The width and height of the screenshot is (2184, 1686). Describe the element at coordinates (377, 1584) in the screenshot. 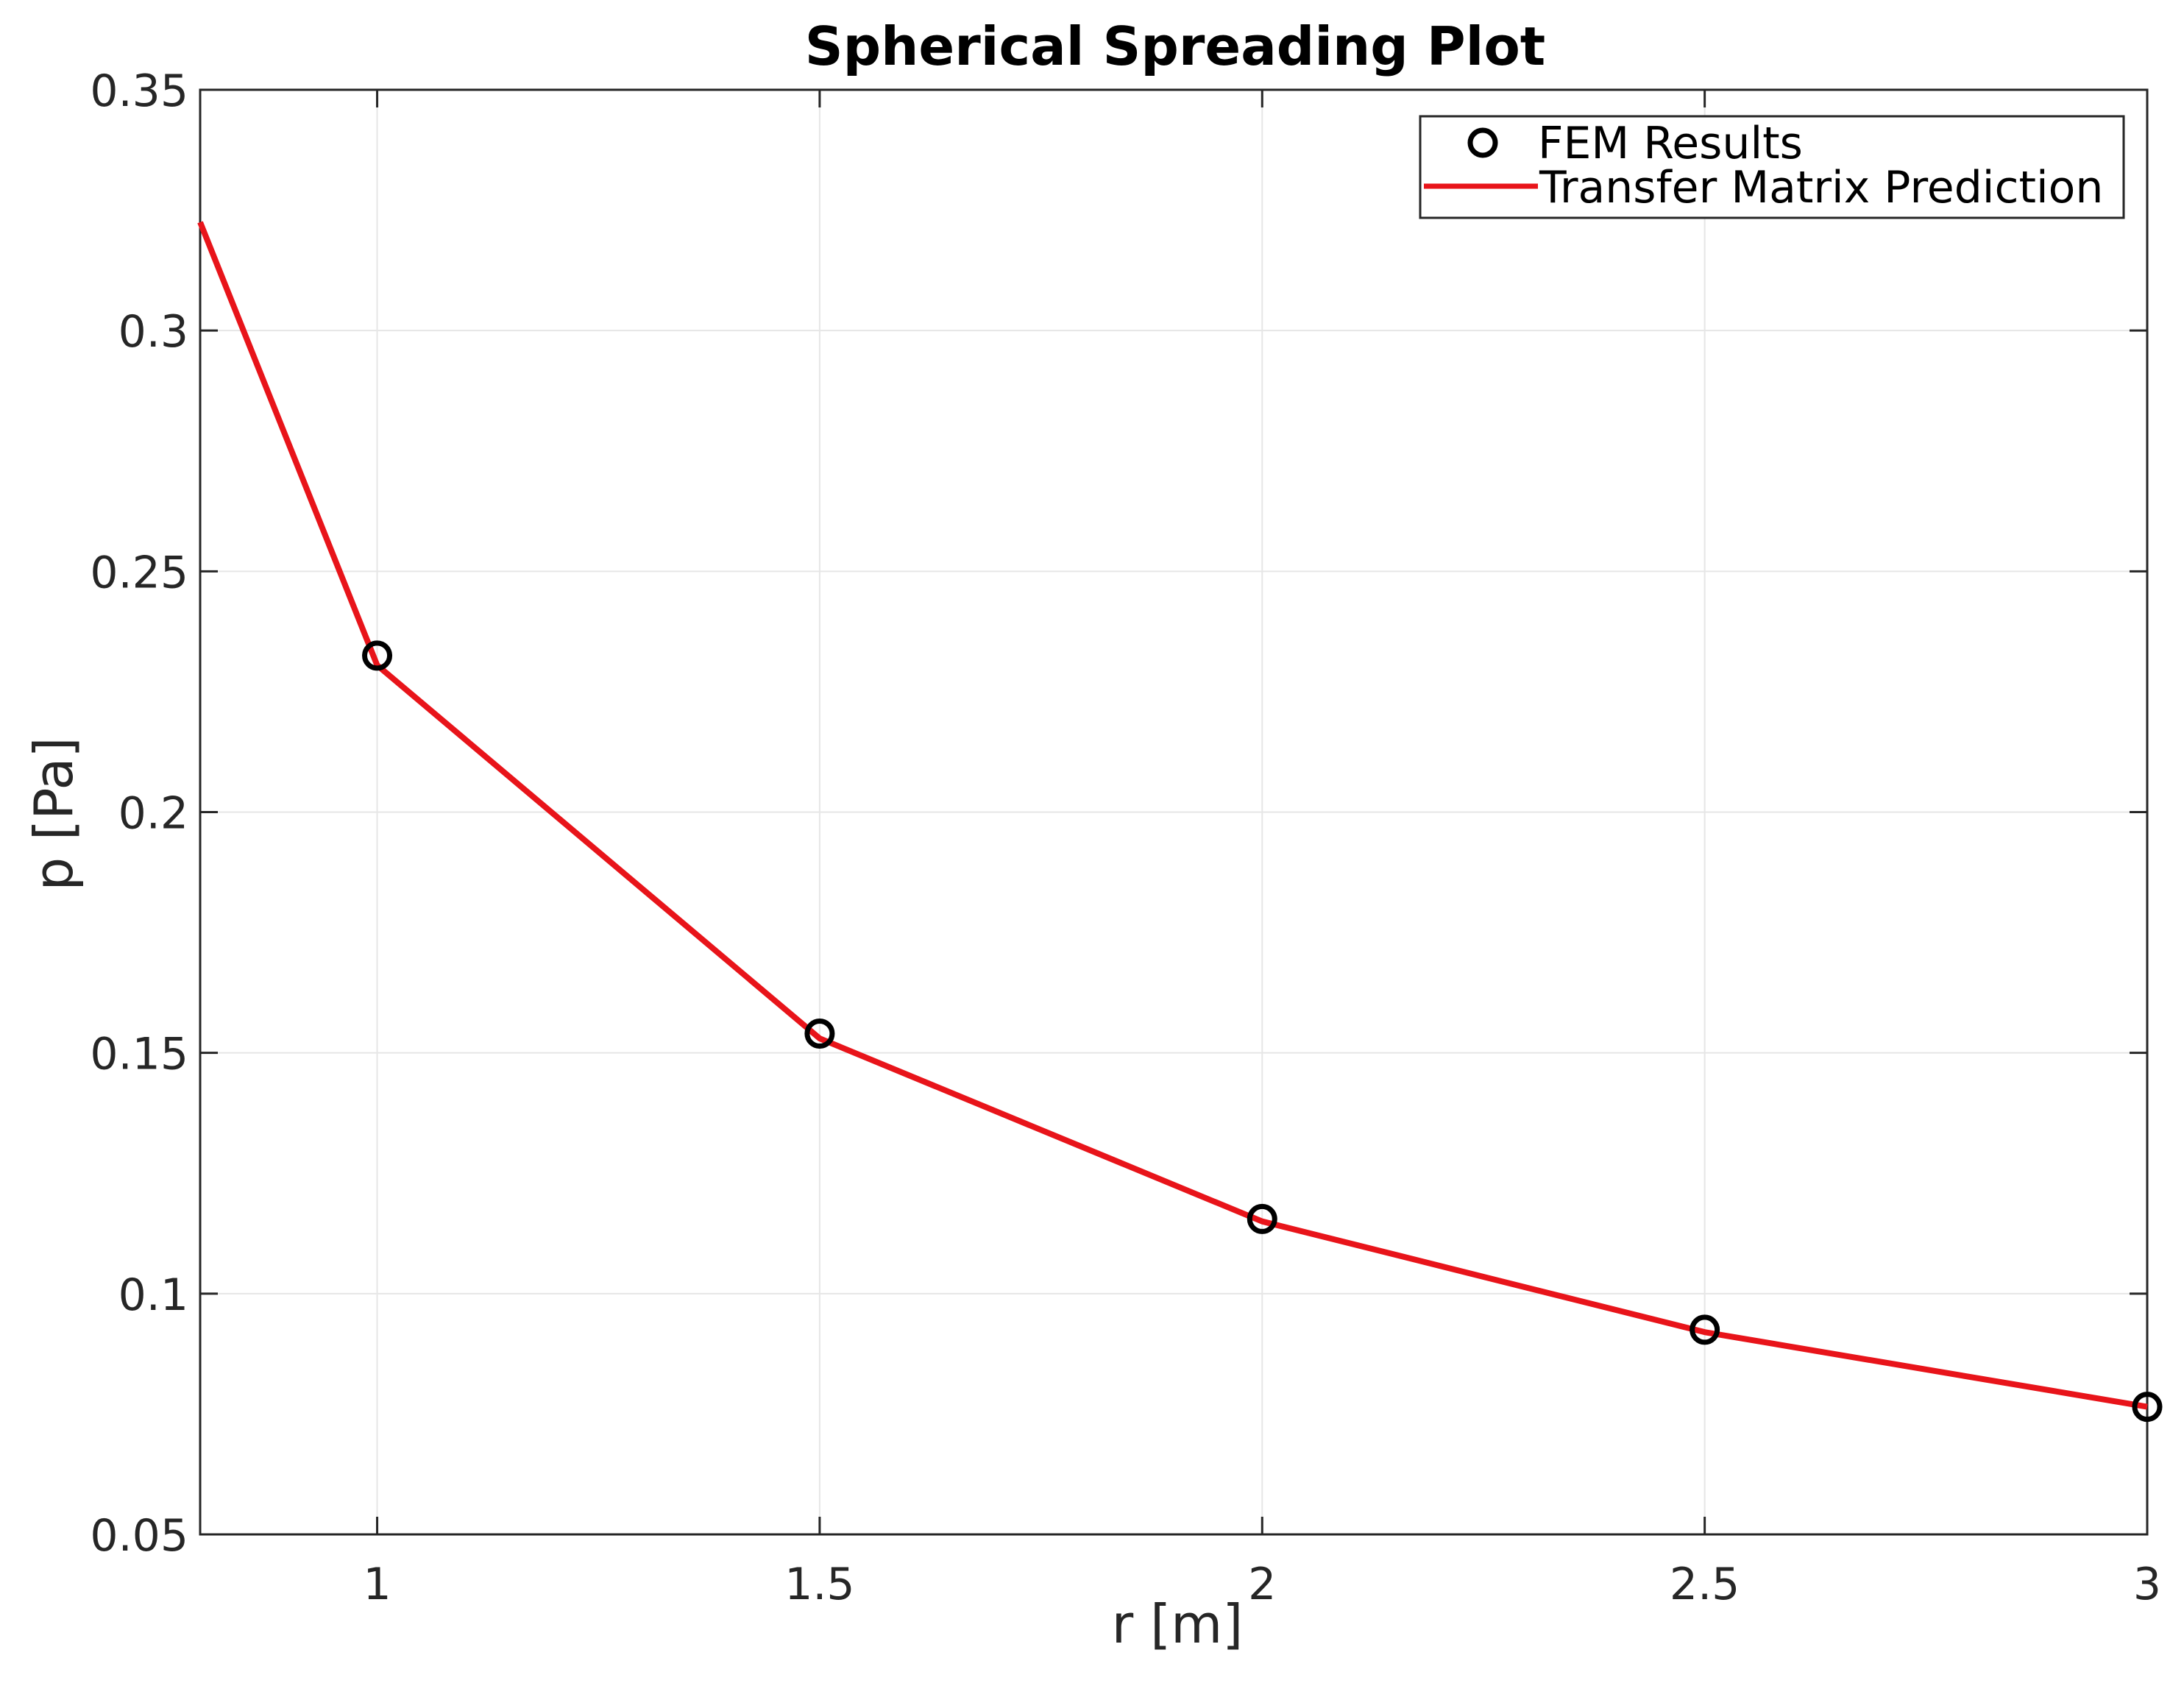

I see `x-tick-label: 1` at that location.